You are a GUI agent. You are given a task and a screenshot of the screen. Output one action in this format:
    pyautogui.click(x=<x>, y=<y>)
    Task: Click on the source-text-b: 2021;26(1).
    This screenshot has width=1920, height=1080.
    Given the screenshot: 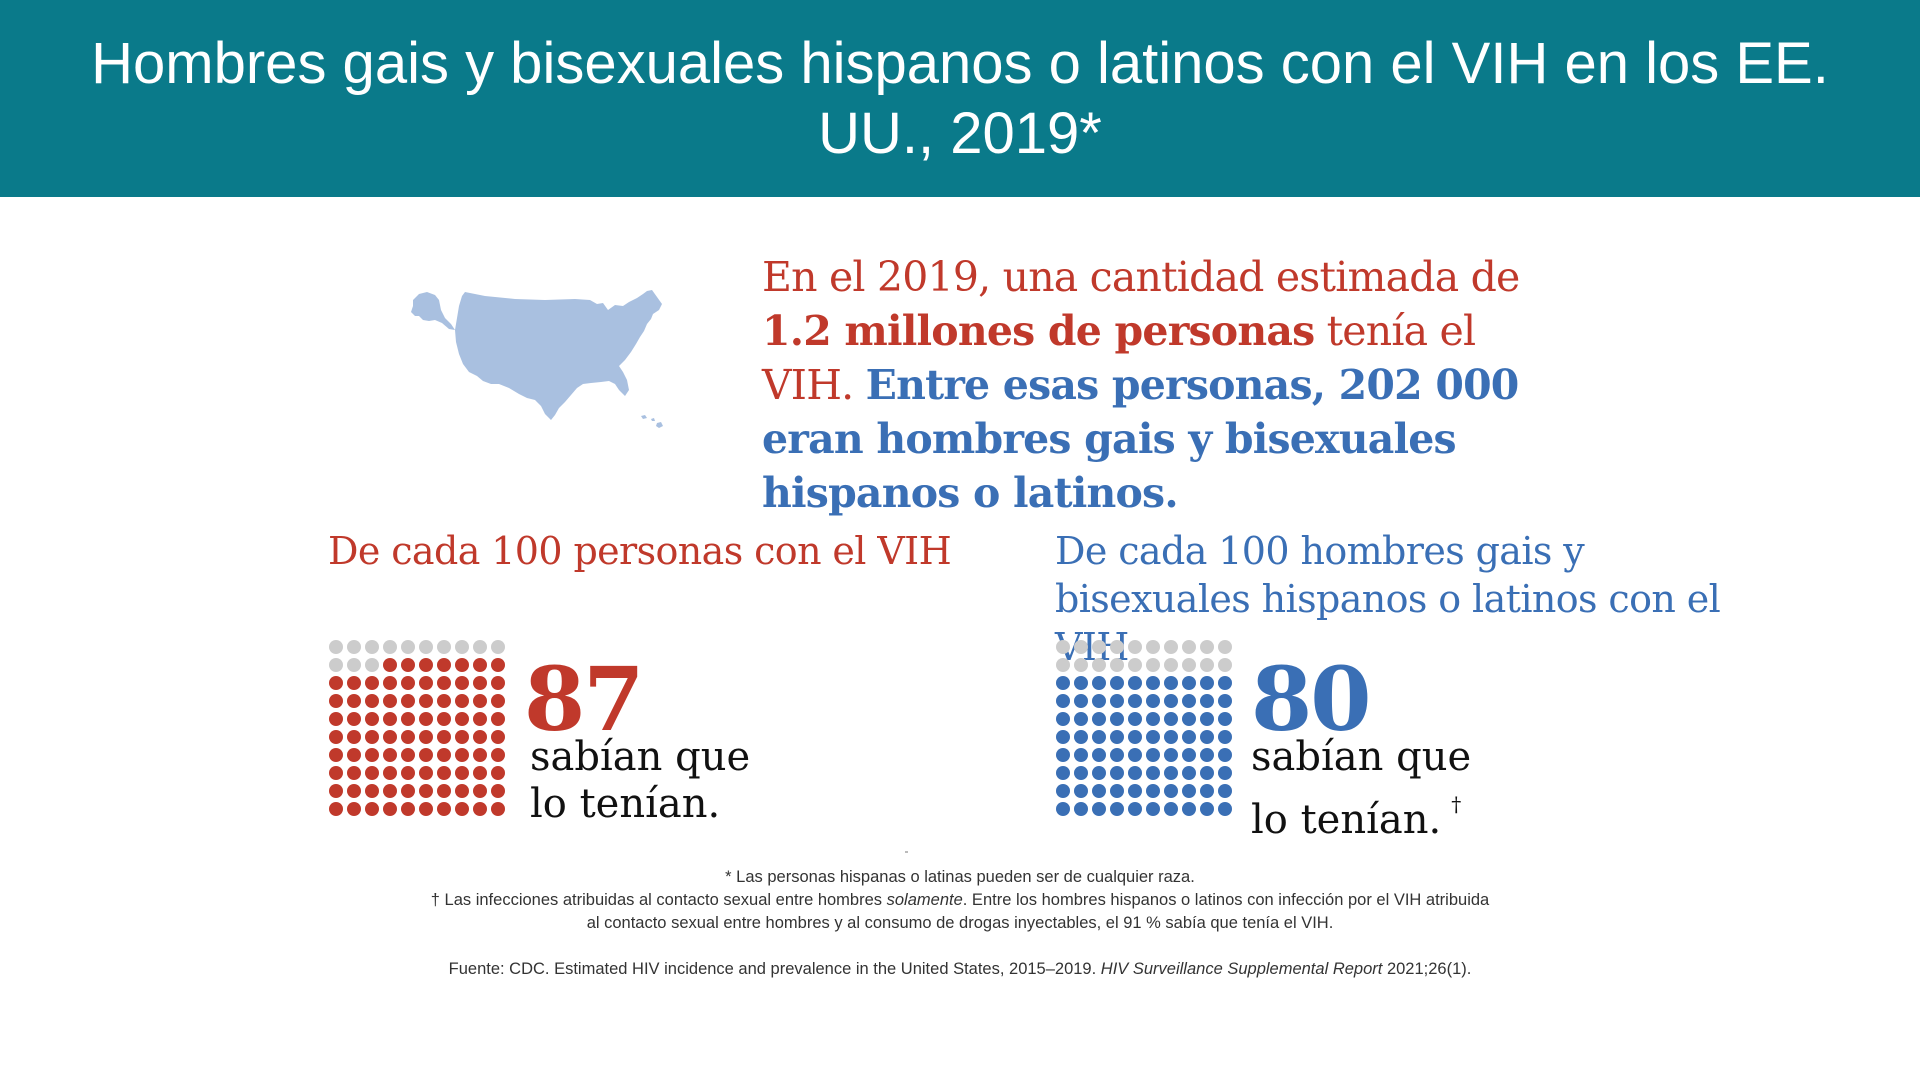 What is the action you would take?
    pyautogui.click(x=1427, y=969)
    